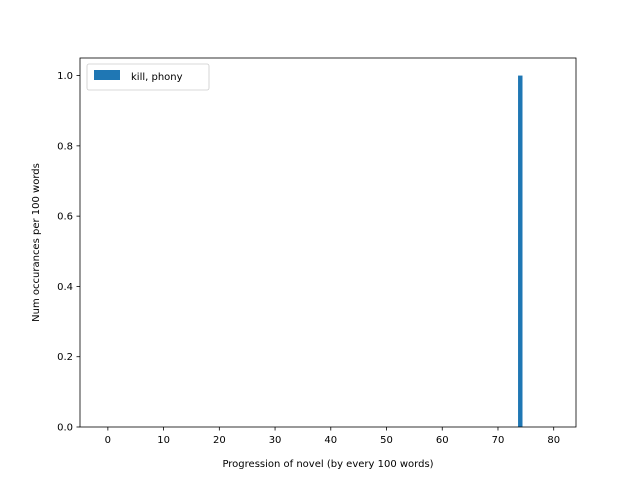  Describe the element at coordinates (108, 440) in the screenshot. I see `x-tick-label: 0` at that location.